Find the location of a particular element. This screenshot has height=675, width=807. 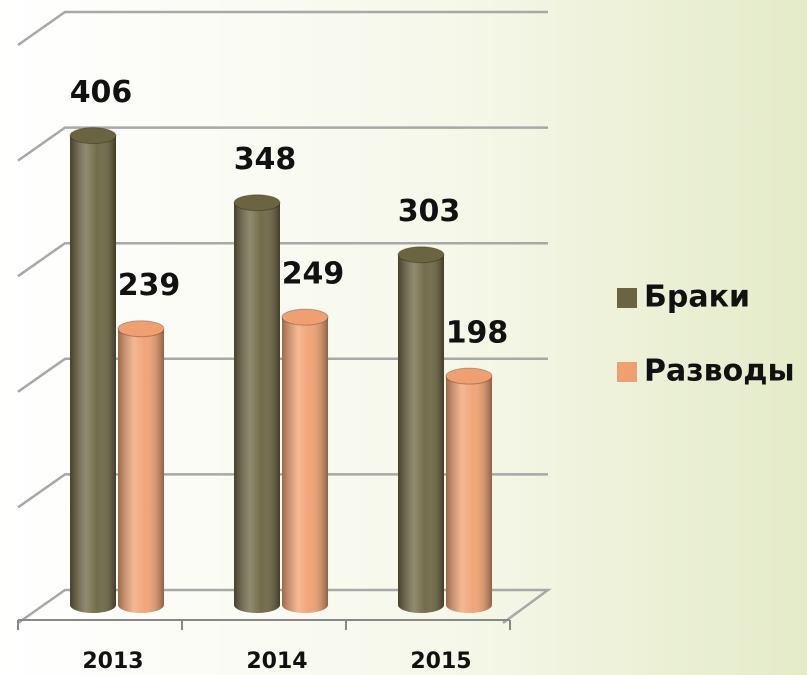

data-label: 348 is located at coordinates (265, 159).